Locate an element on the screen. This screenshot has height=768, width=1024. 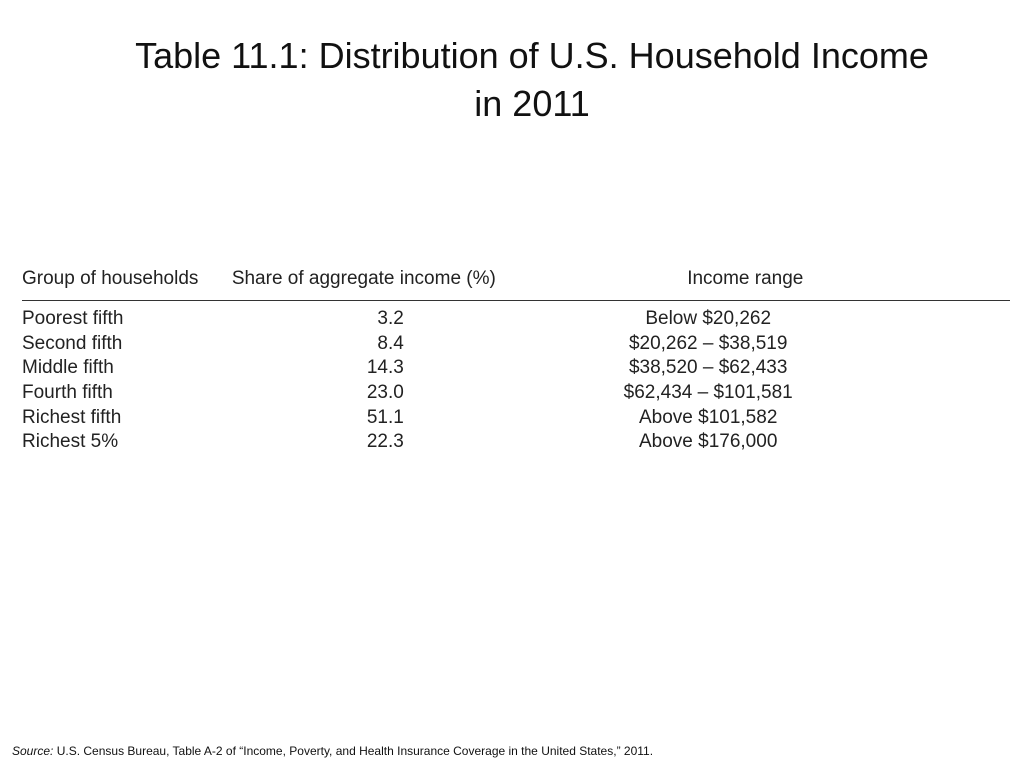
table-row: Poorest fifth 3.2 Below $20,262 is located at coordinates (516, 316).